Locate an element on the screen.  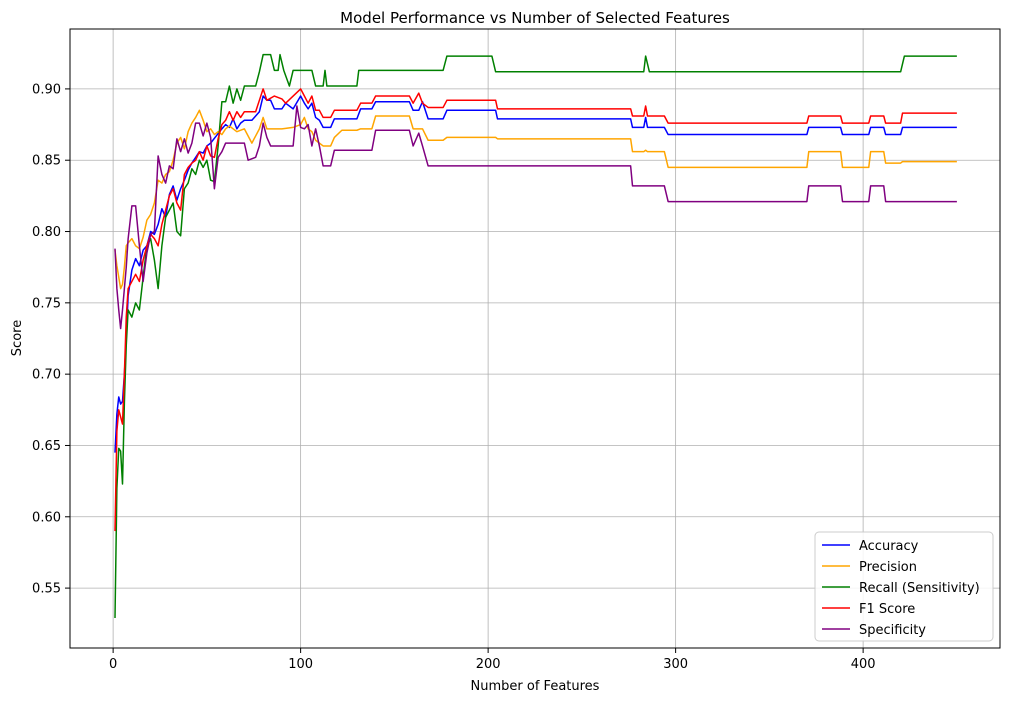
x-tick-label: 0 is located at coordinates (113, 664).